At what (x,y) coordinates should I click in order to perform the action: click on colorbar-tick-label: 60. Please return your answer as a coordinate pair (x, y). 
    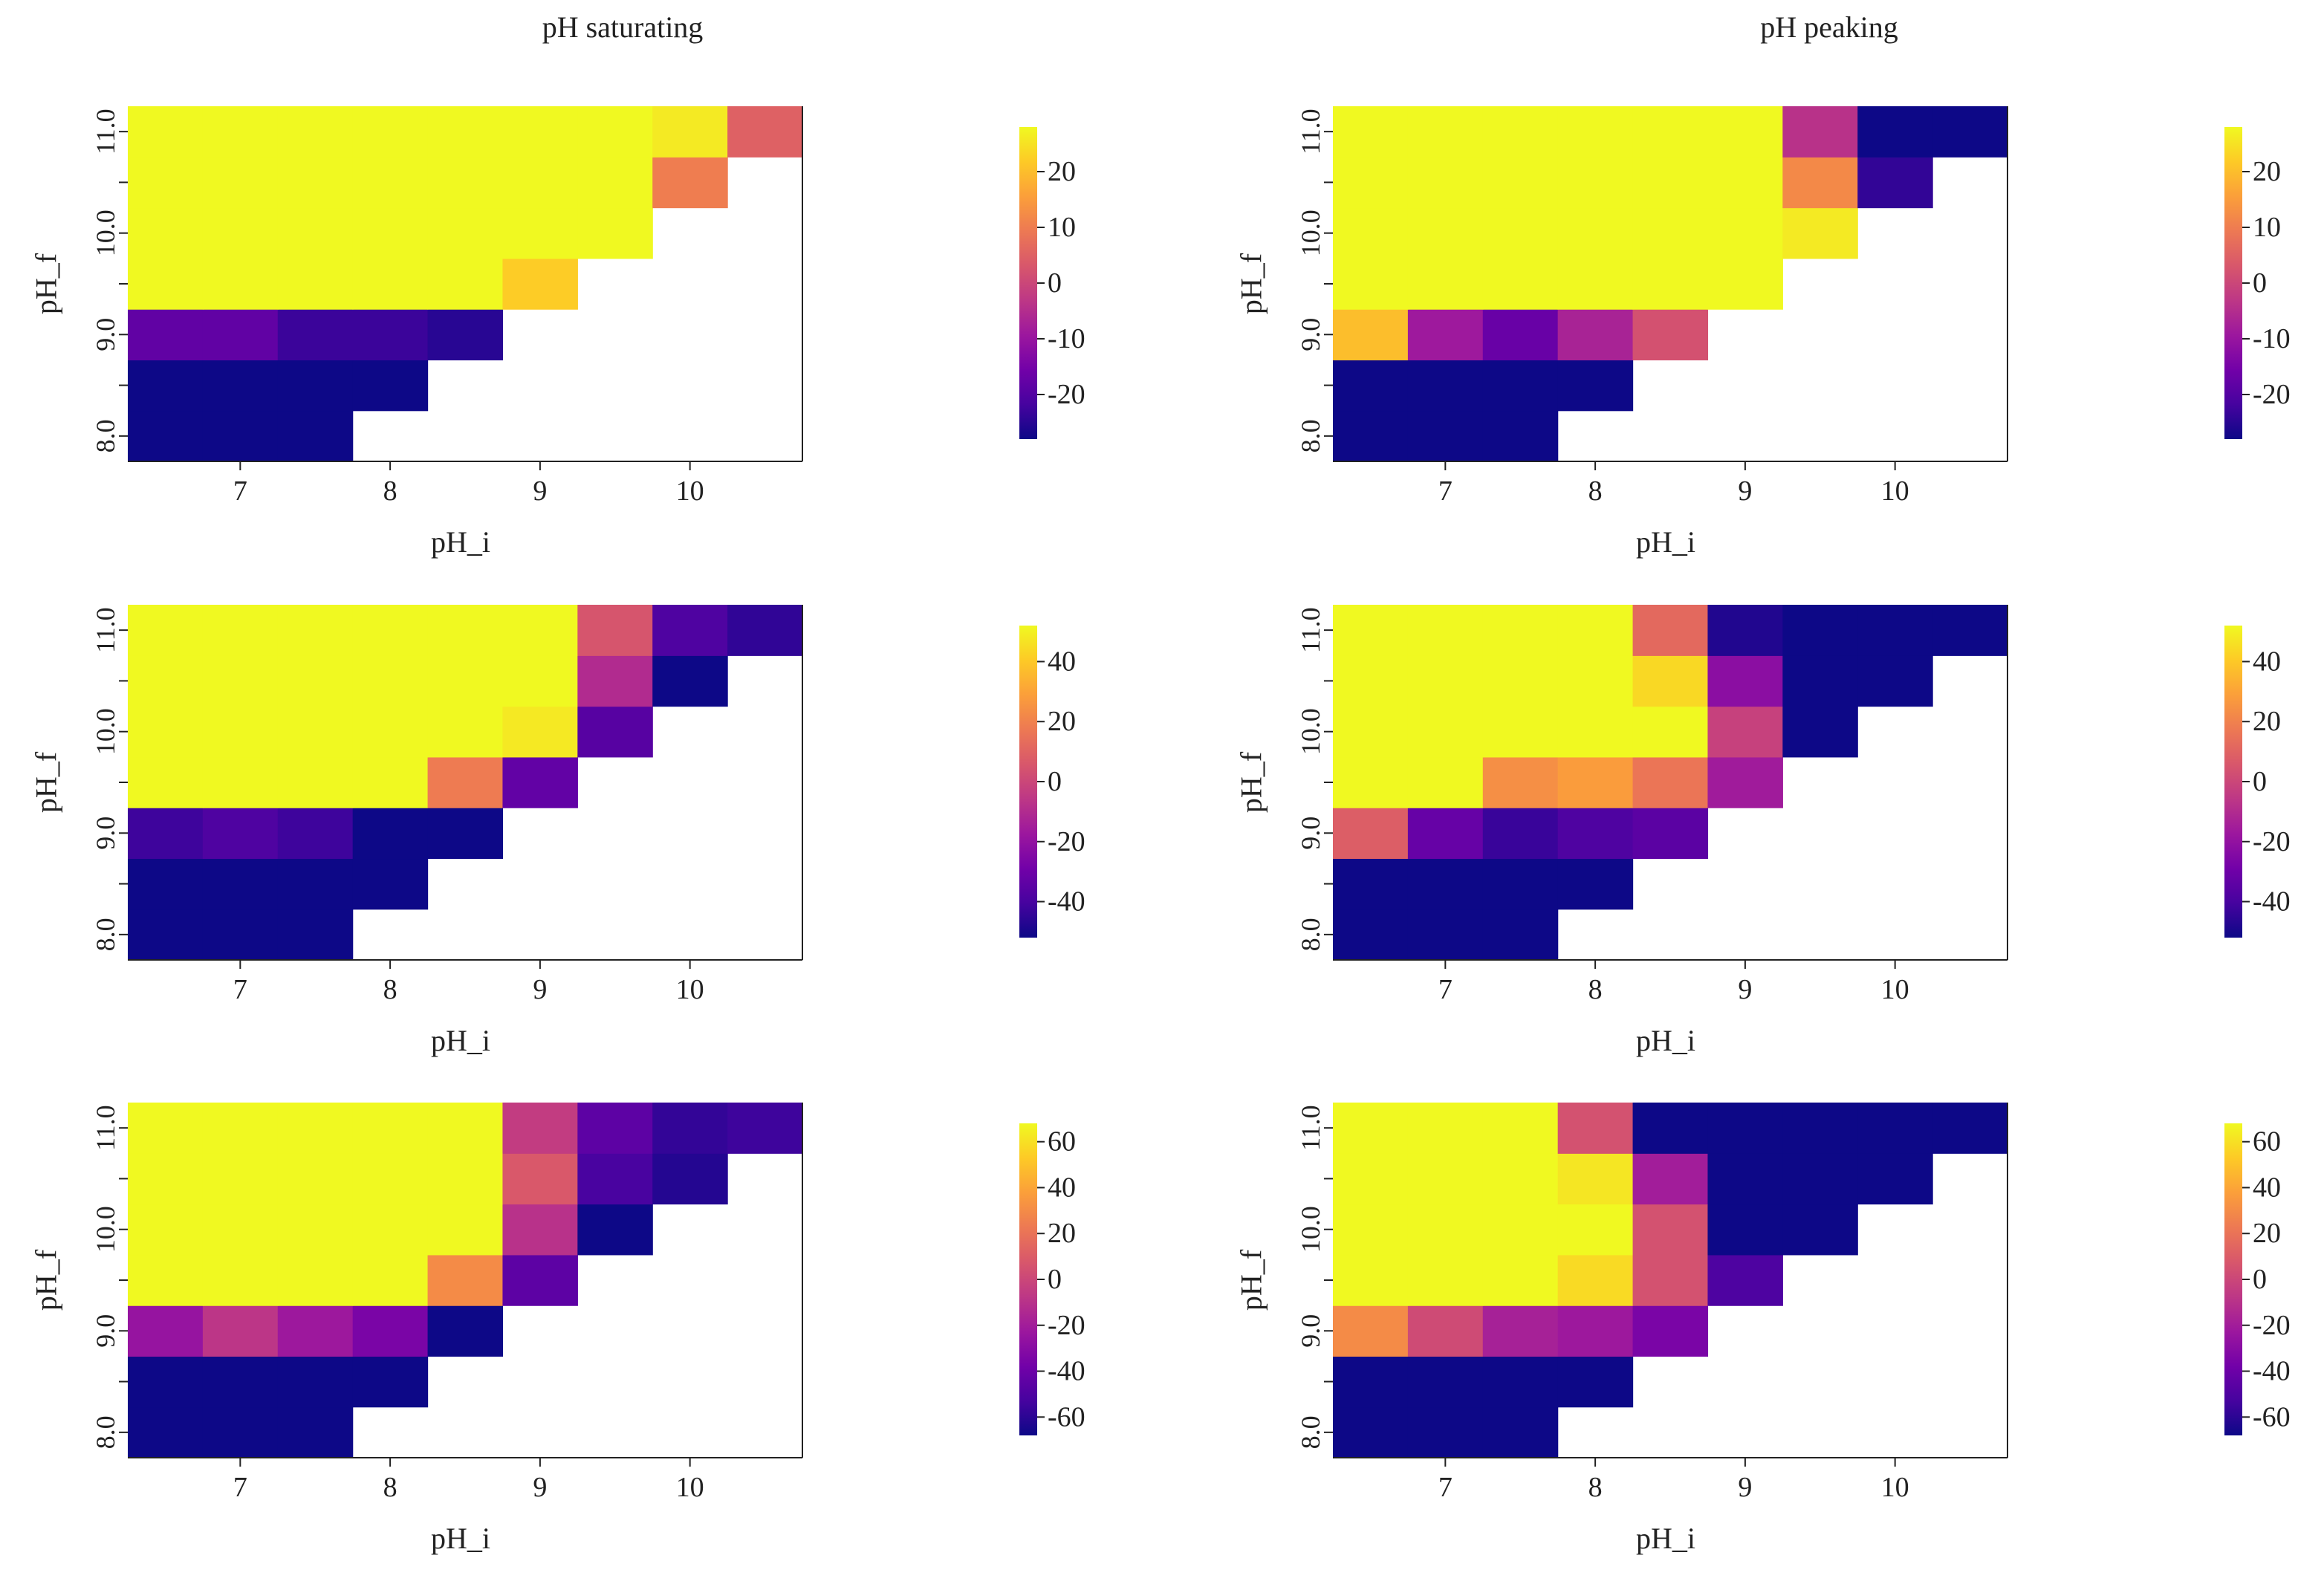
    Looking at the image, I should click on (2267, 1142).